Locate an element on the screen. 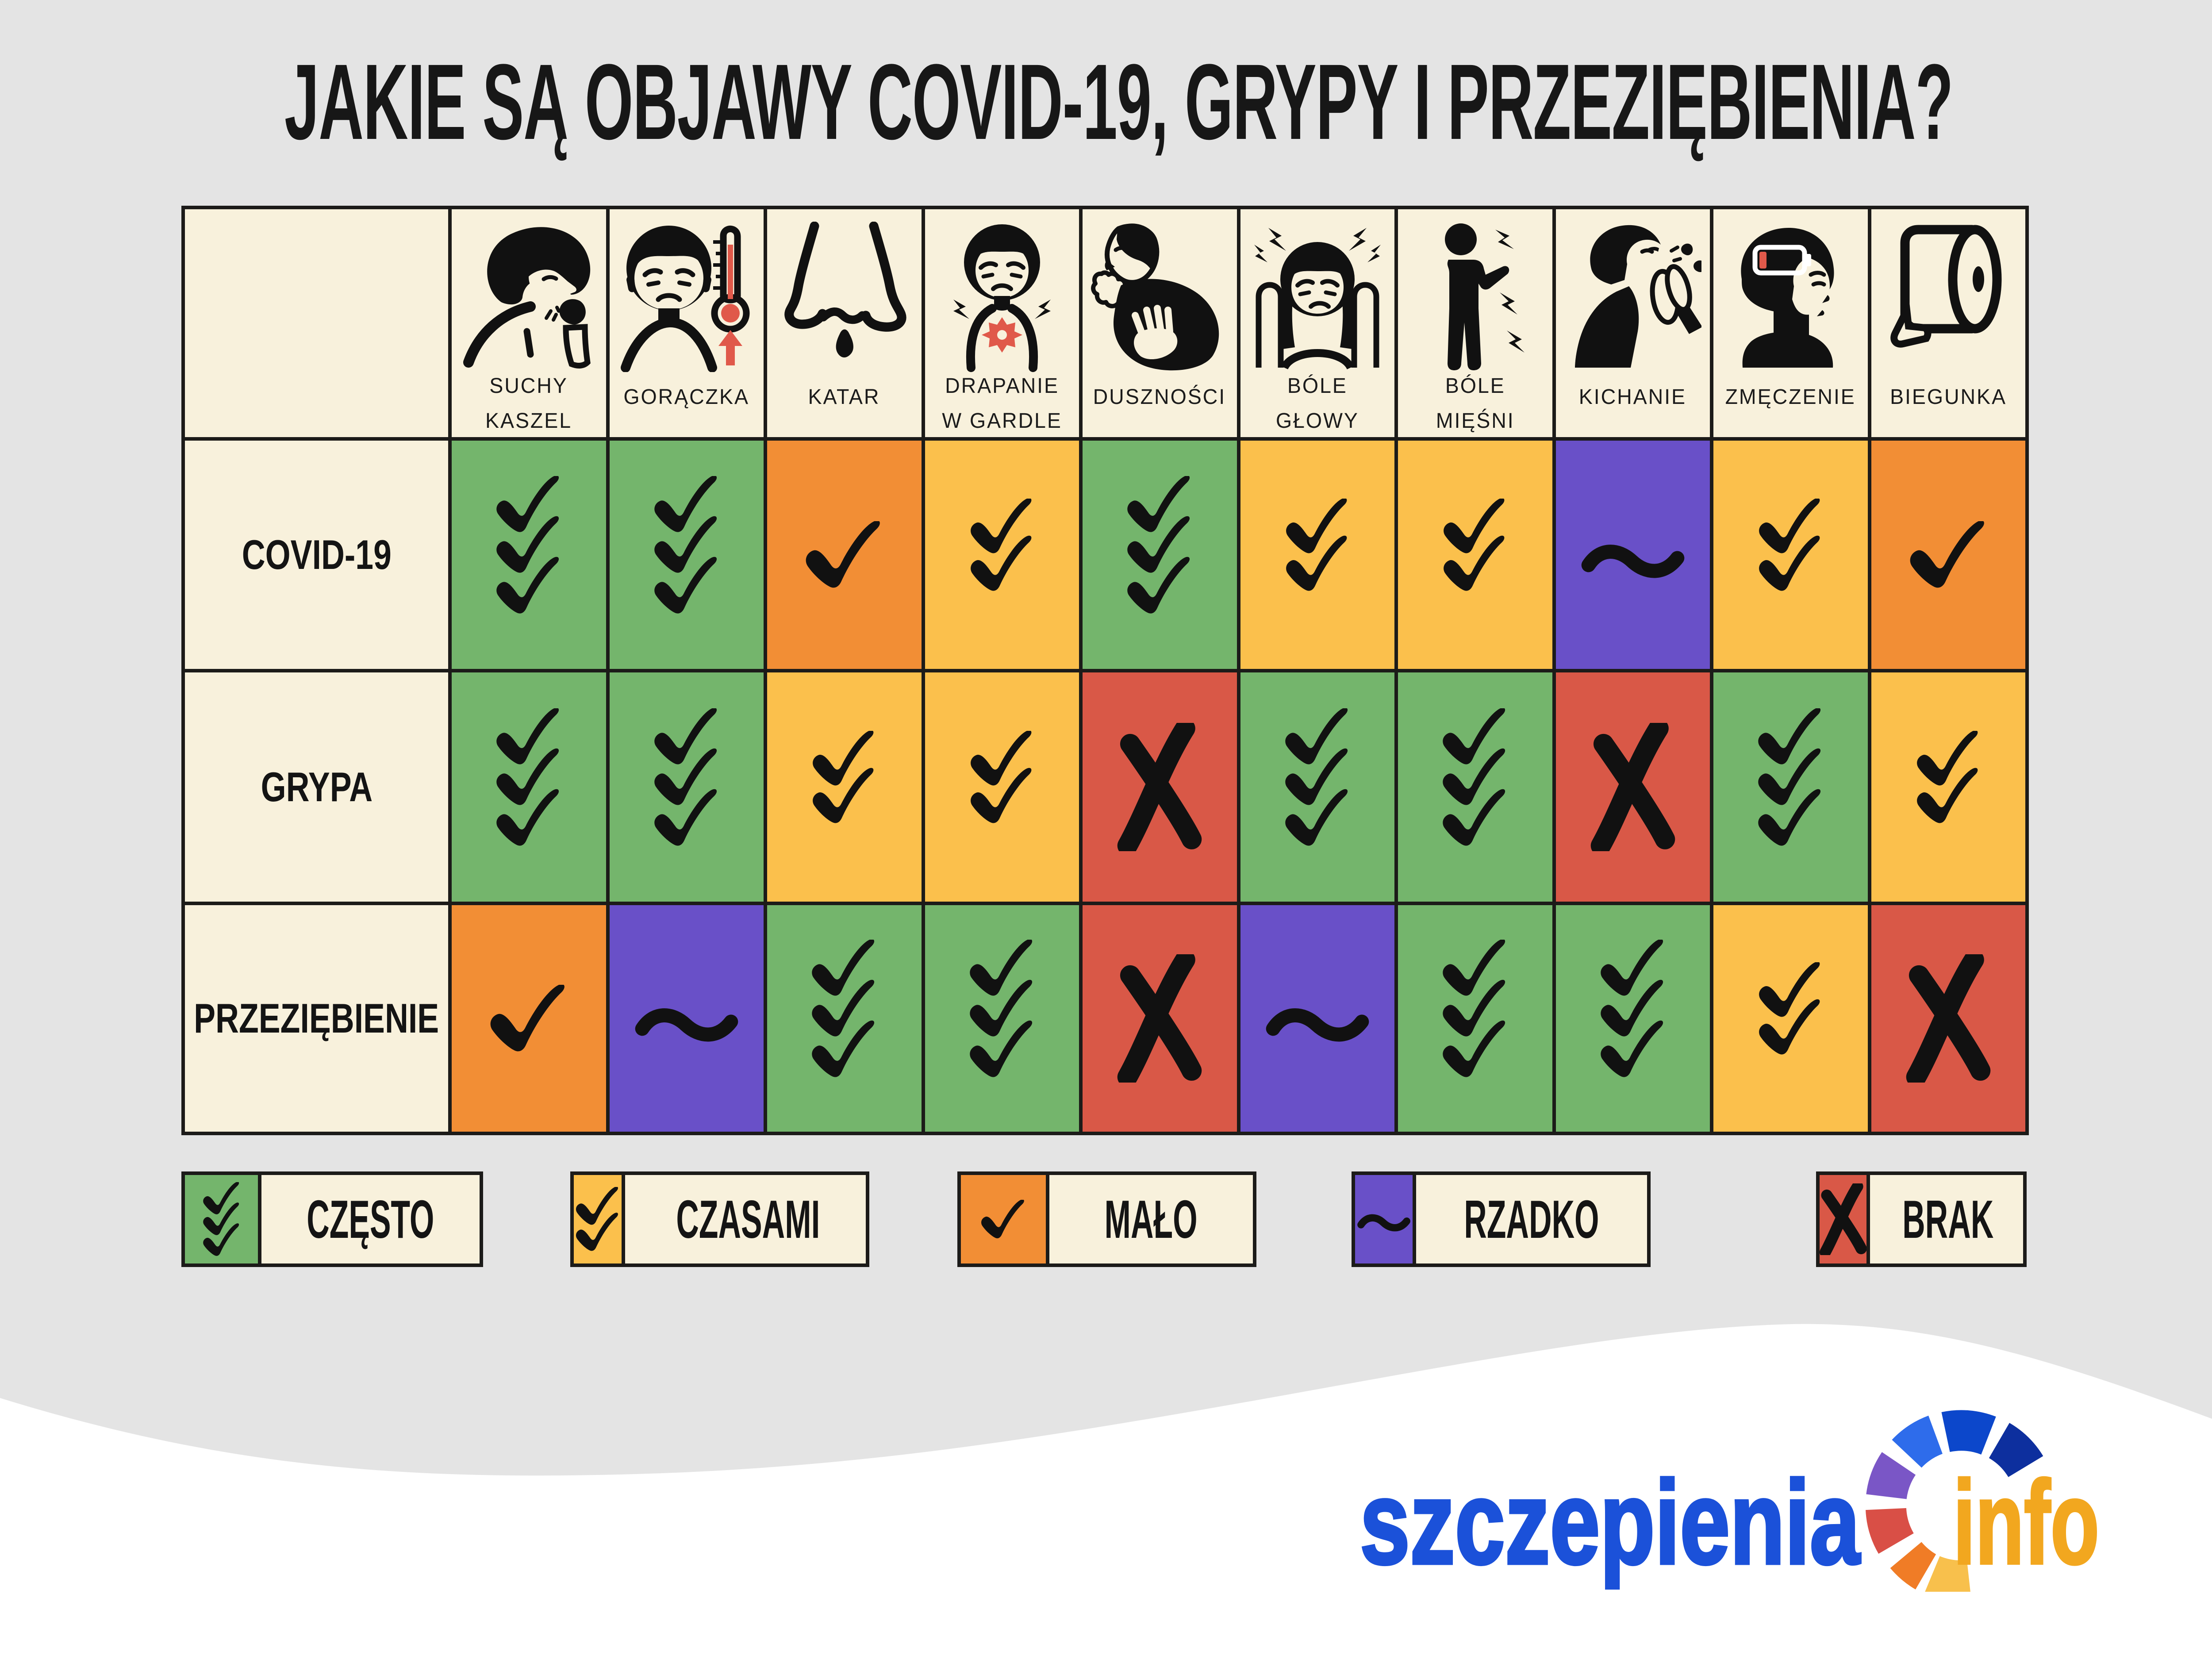 The width and height of the screenshot is (2212, 1659). svg-text: szczepienia is located at coordinates (1610, 1523).